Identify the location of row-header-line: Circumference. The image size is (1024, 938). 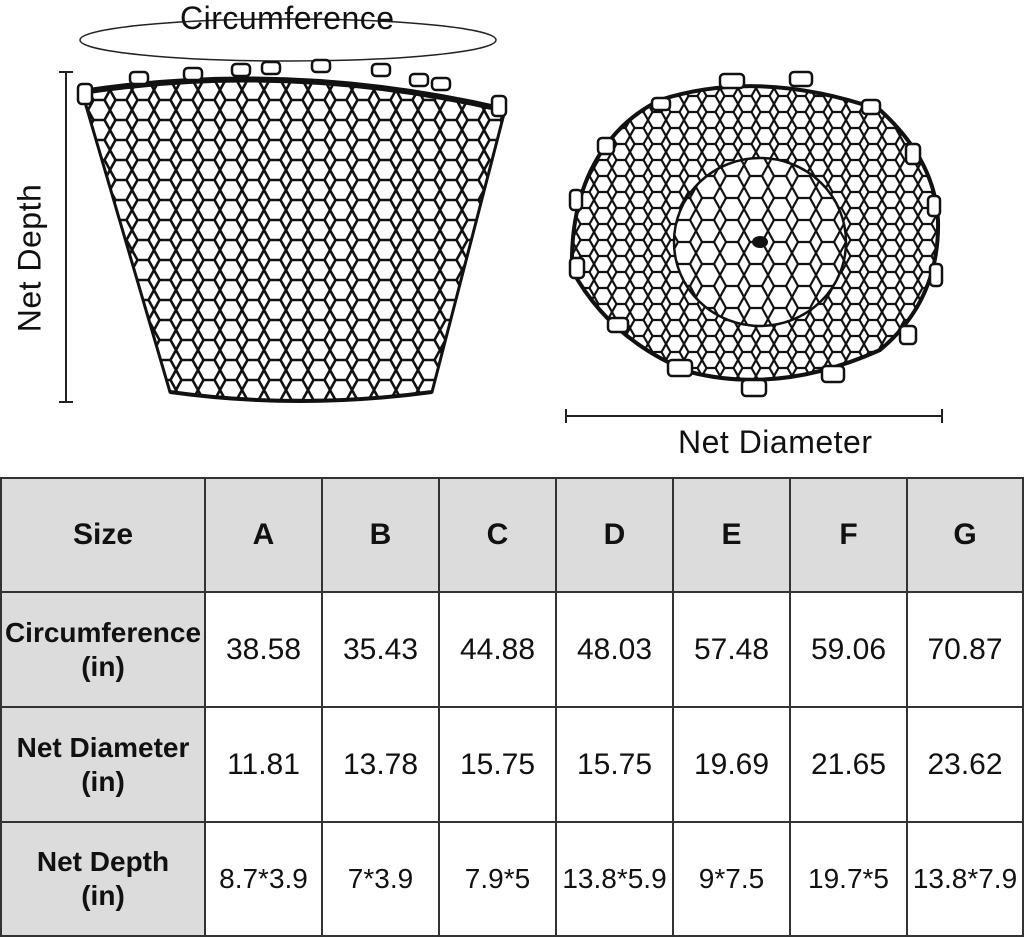
(103, 632).